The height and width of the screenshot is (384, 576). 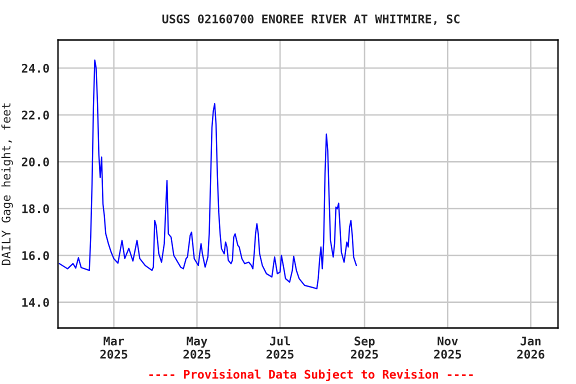 What do you see at coordinates (530, 347) in the screenshot?
I see `x-tick-label: Jan 2026` at bounding box center [530, 347].